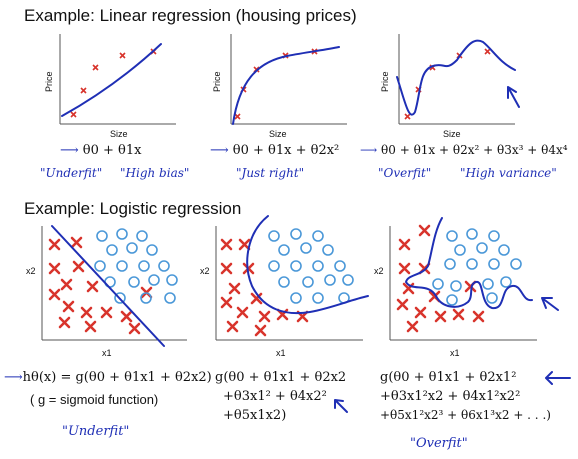 The image size is (578, 459). What do you see at coordinates (341, 406) in the screenshot?
I see `pointer-arrow-mid` at bounding box center [341, 406].